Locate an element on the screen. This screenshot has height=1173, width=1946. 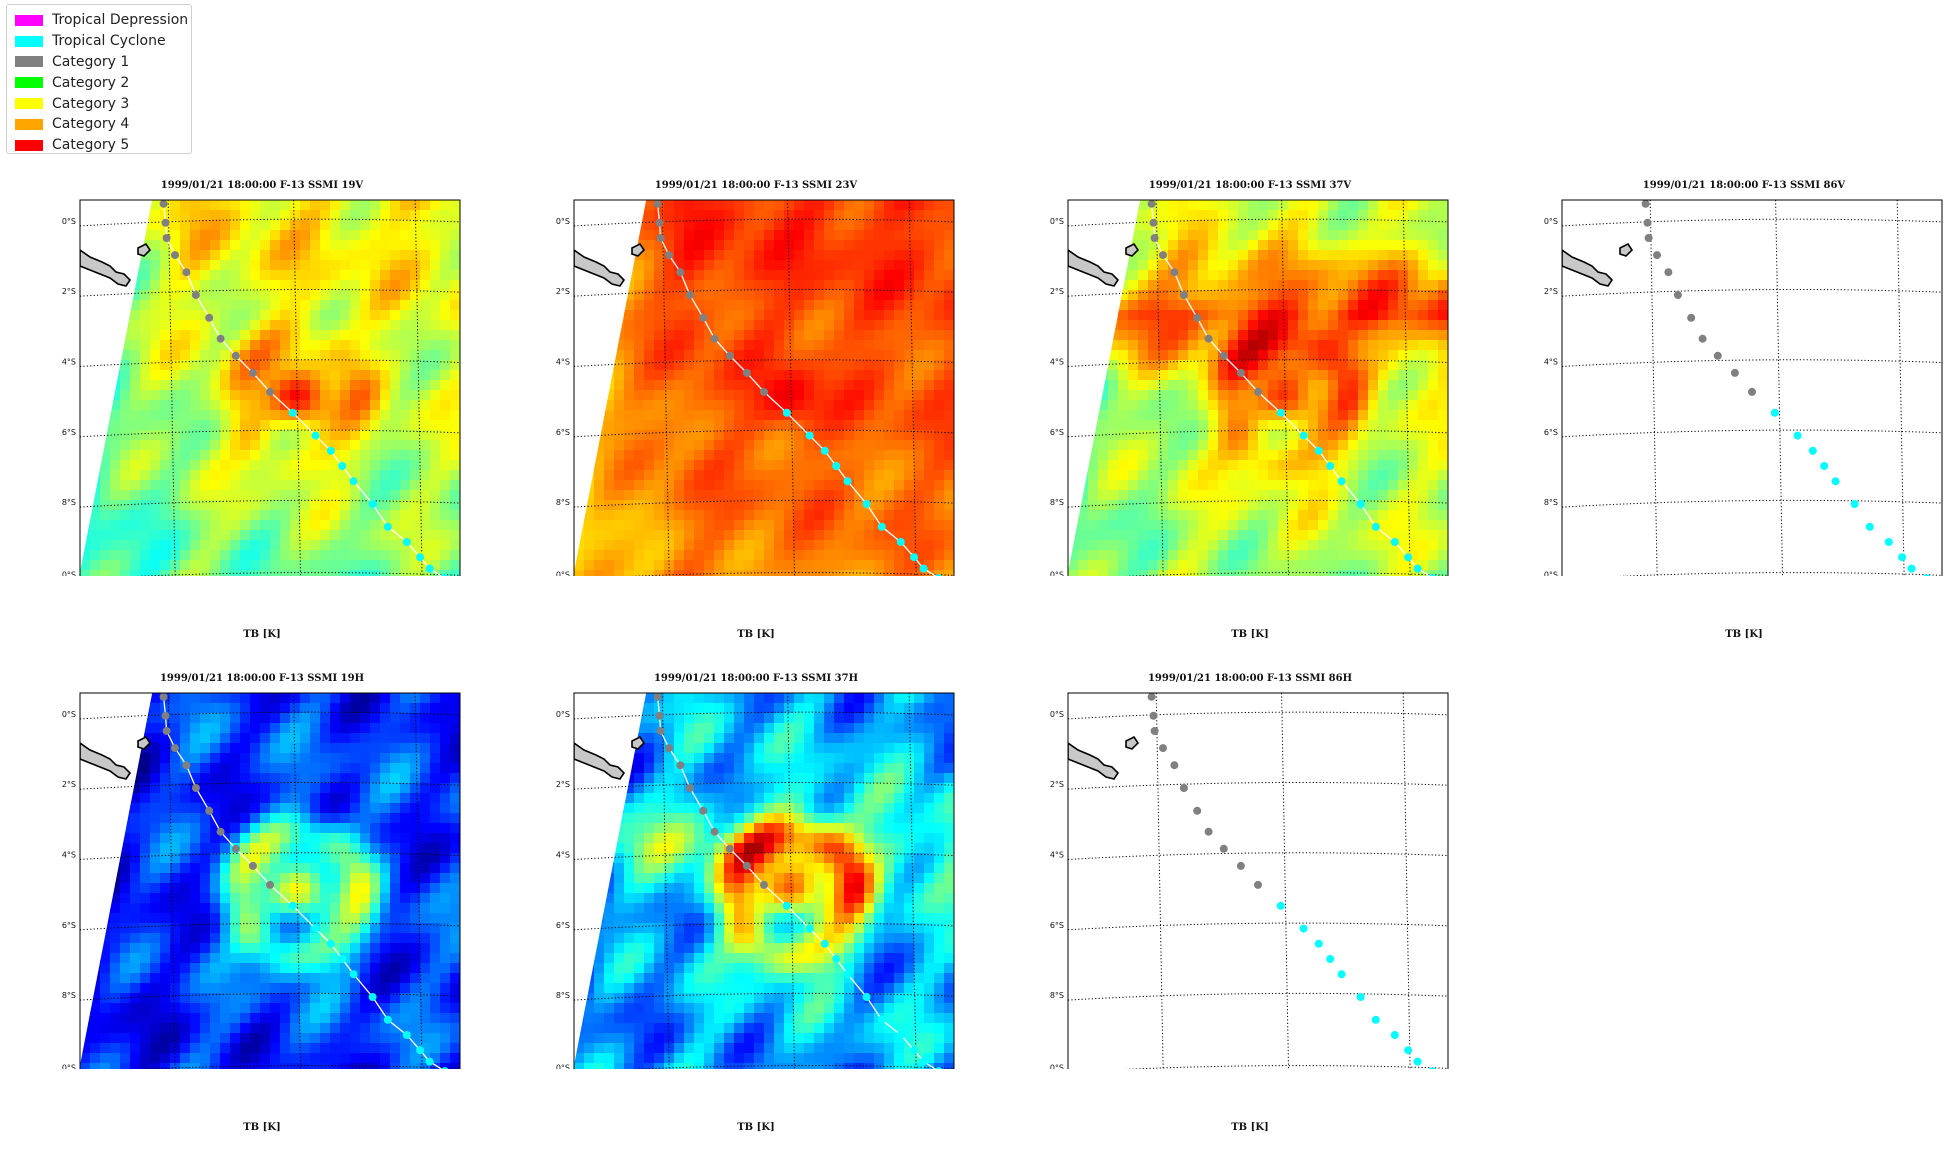
panel-title: 1999/01/21 18:00:00 F-13 SSMI 86H is located at coordinates (1250, 678).